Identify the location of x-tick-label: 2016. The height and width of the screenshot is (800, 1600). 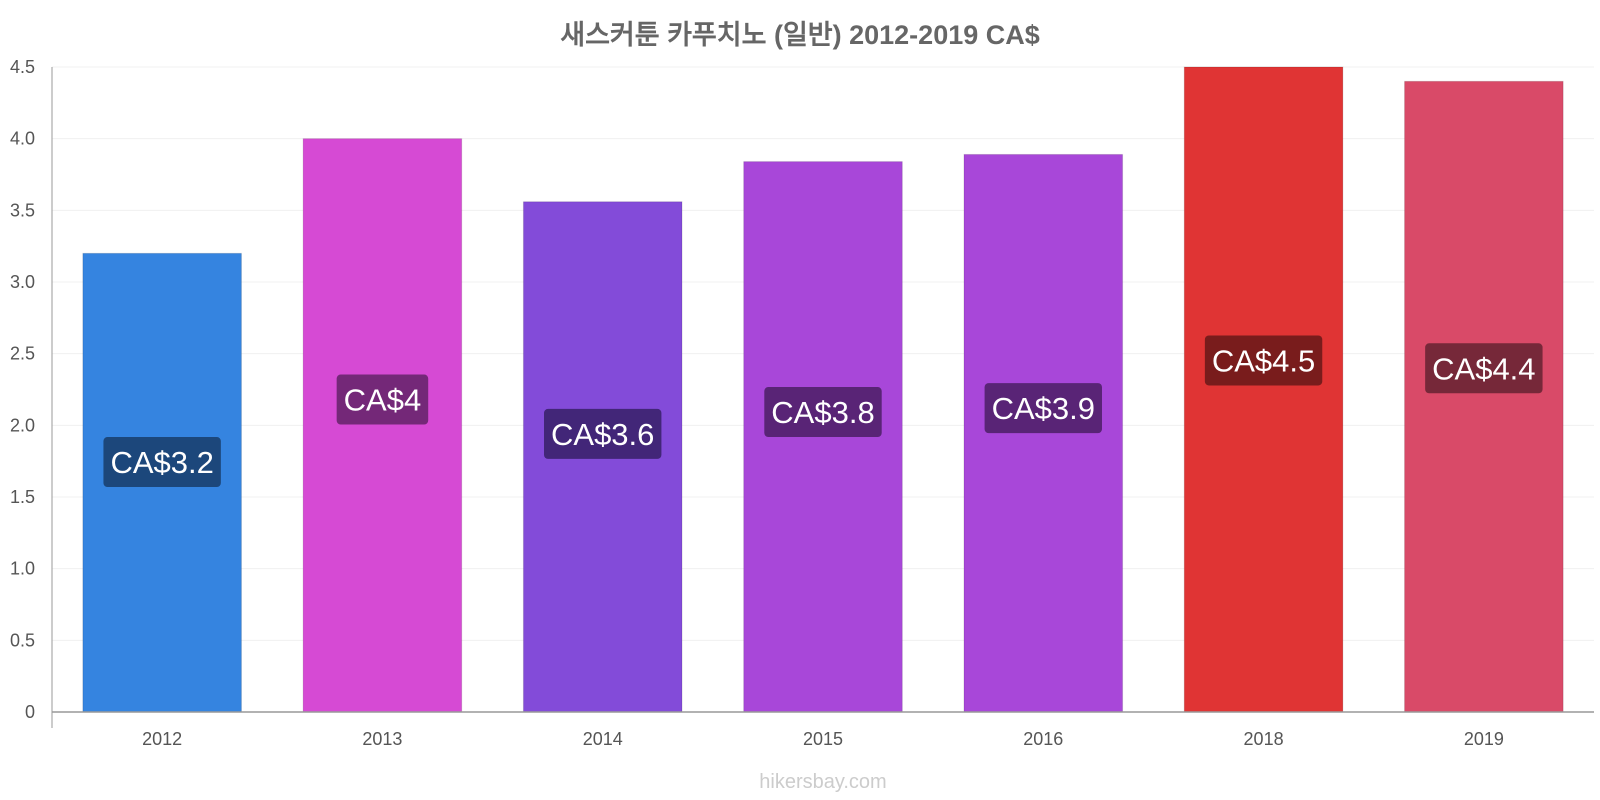
(1043, 739).